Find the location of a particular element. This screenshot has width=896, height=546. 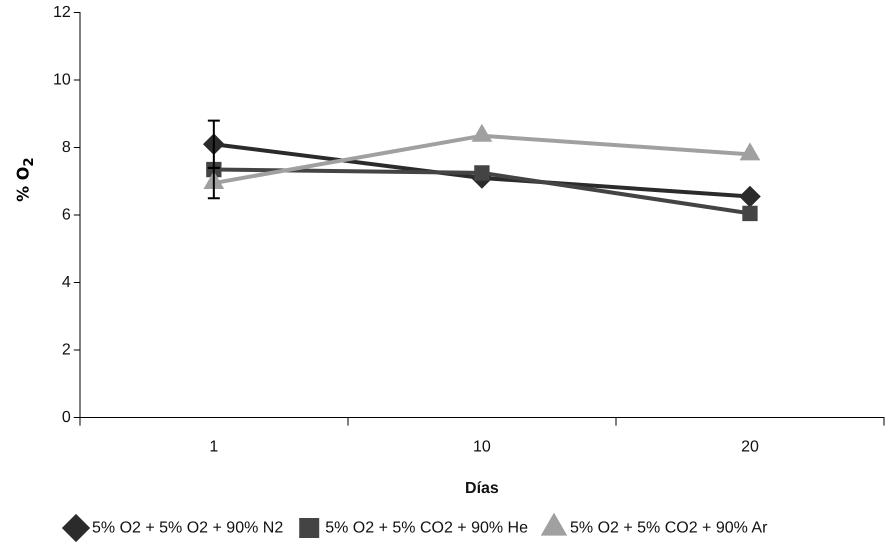

x-axis-title: Días is located at coordinates (482, 488).